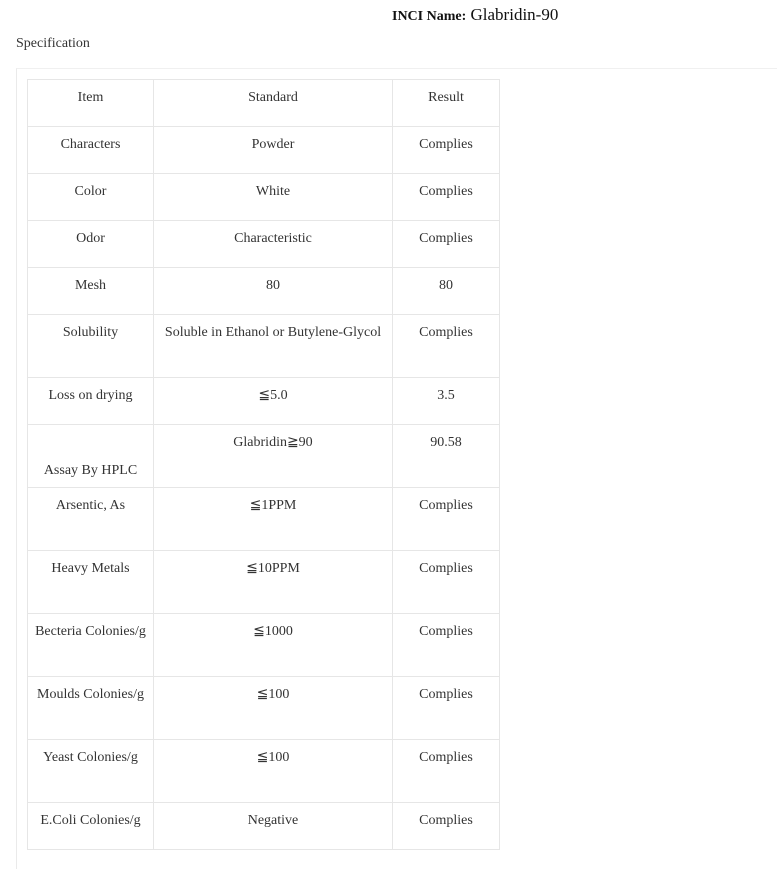  I want to click on inci-name-value: Glabridin-90, so click(514, 14).